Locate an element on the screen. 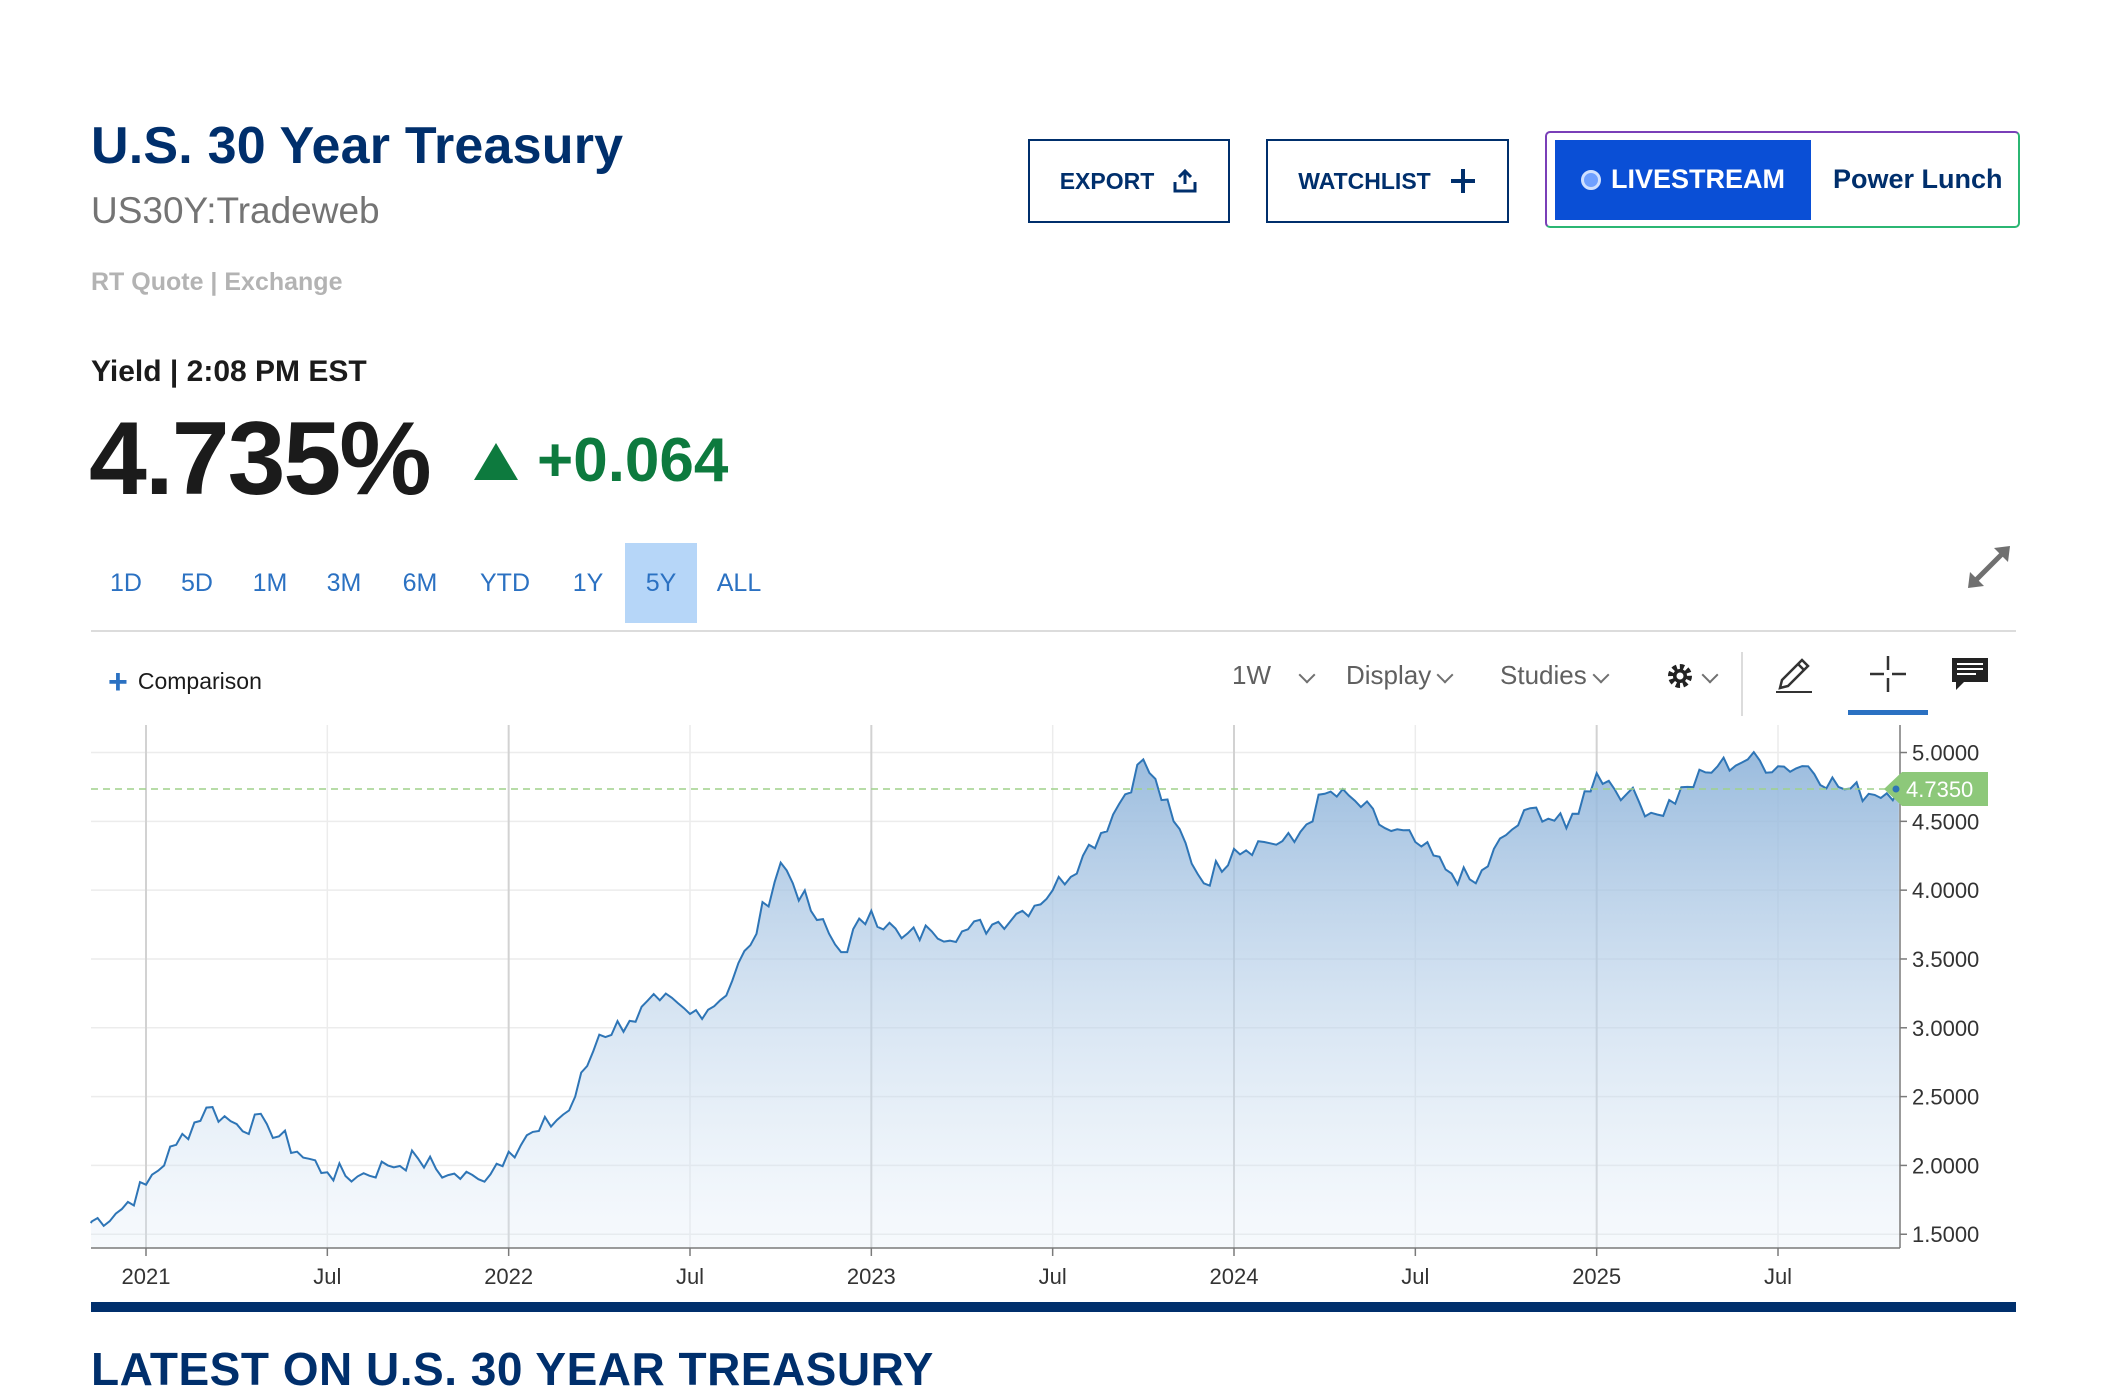  price-value: 4.735% is located at coordinates (260, 459).